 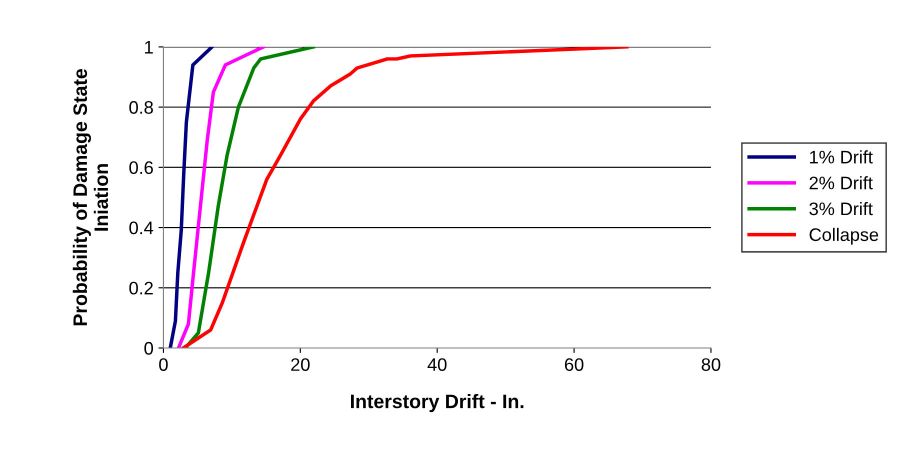 I want to click on y-tick-label: 0, so click(x=149, y=348).